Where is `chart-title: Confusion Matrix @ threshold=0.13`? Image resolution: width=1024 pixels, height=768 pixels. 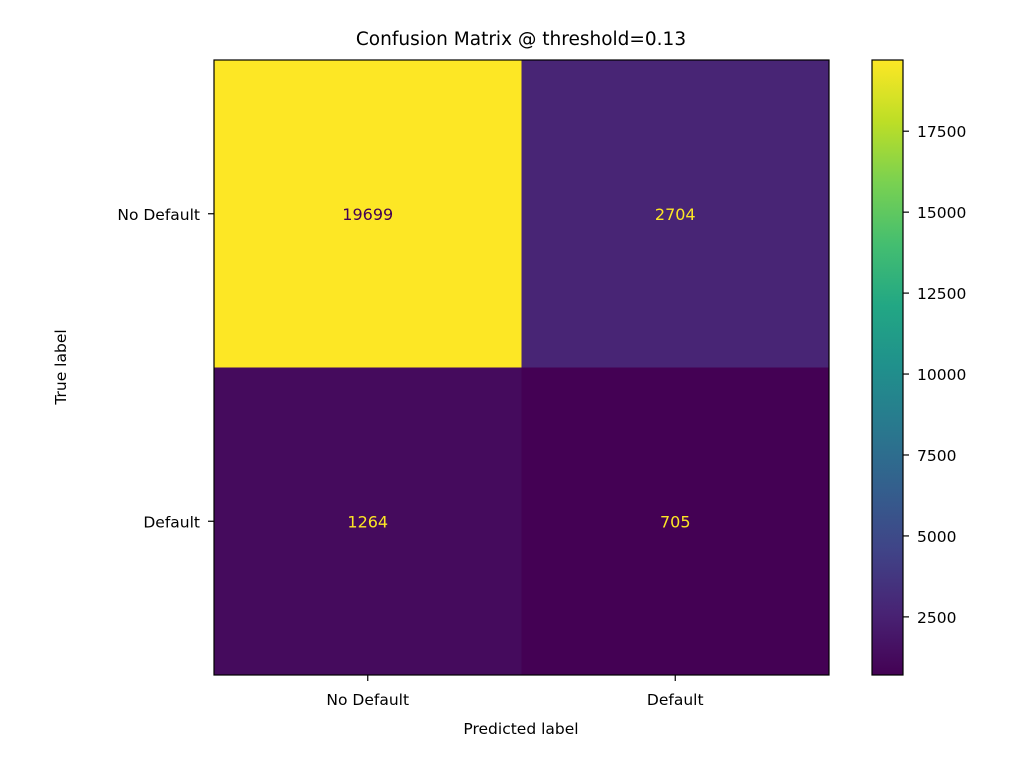 chart-title: Confusion Matrix @ threshold=0.13 is located at coordinates (521, 39).